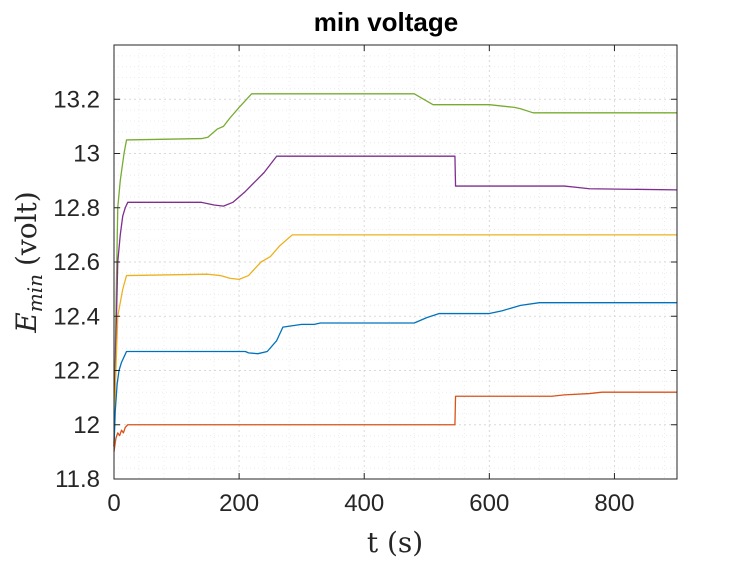  What do you see at coordinates (76, 99) in the screenshot?
I see `y-tick-label: 13.2` at bounding box center [76, 99].